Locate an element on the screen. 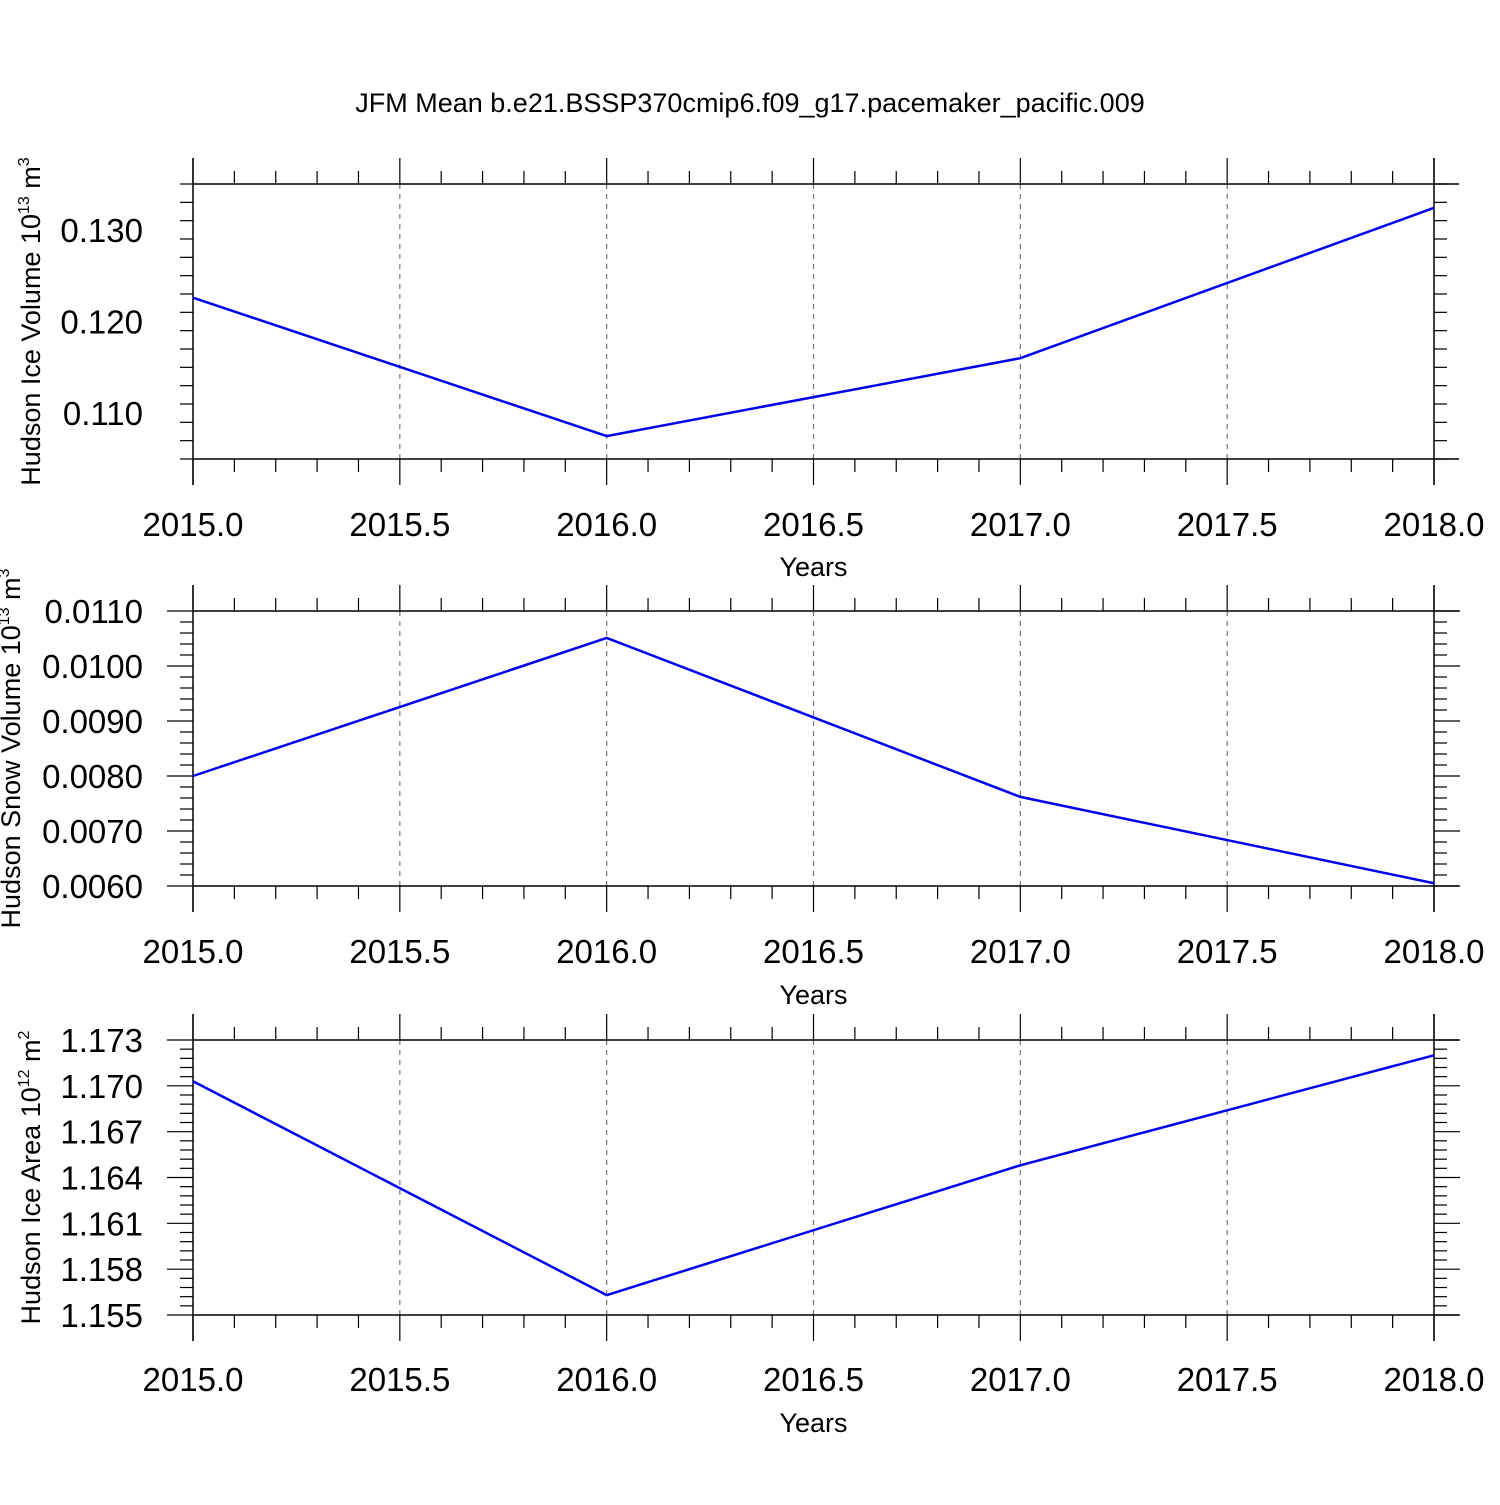 This screenshot has width=1500, height=1505. y-axis-label-text: Hudson Ice Area 10 is located at coordinates (31, 1205).